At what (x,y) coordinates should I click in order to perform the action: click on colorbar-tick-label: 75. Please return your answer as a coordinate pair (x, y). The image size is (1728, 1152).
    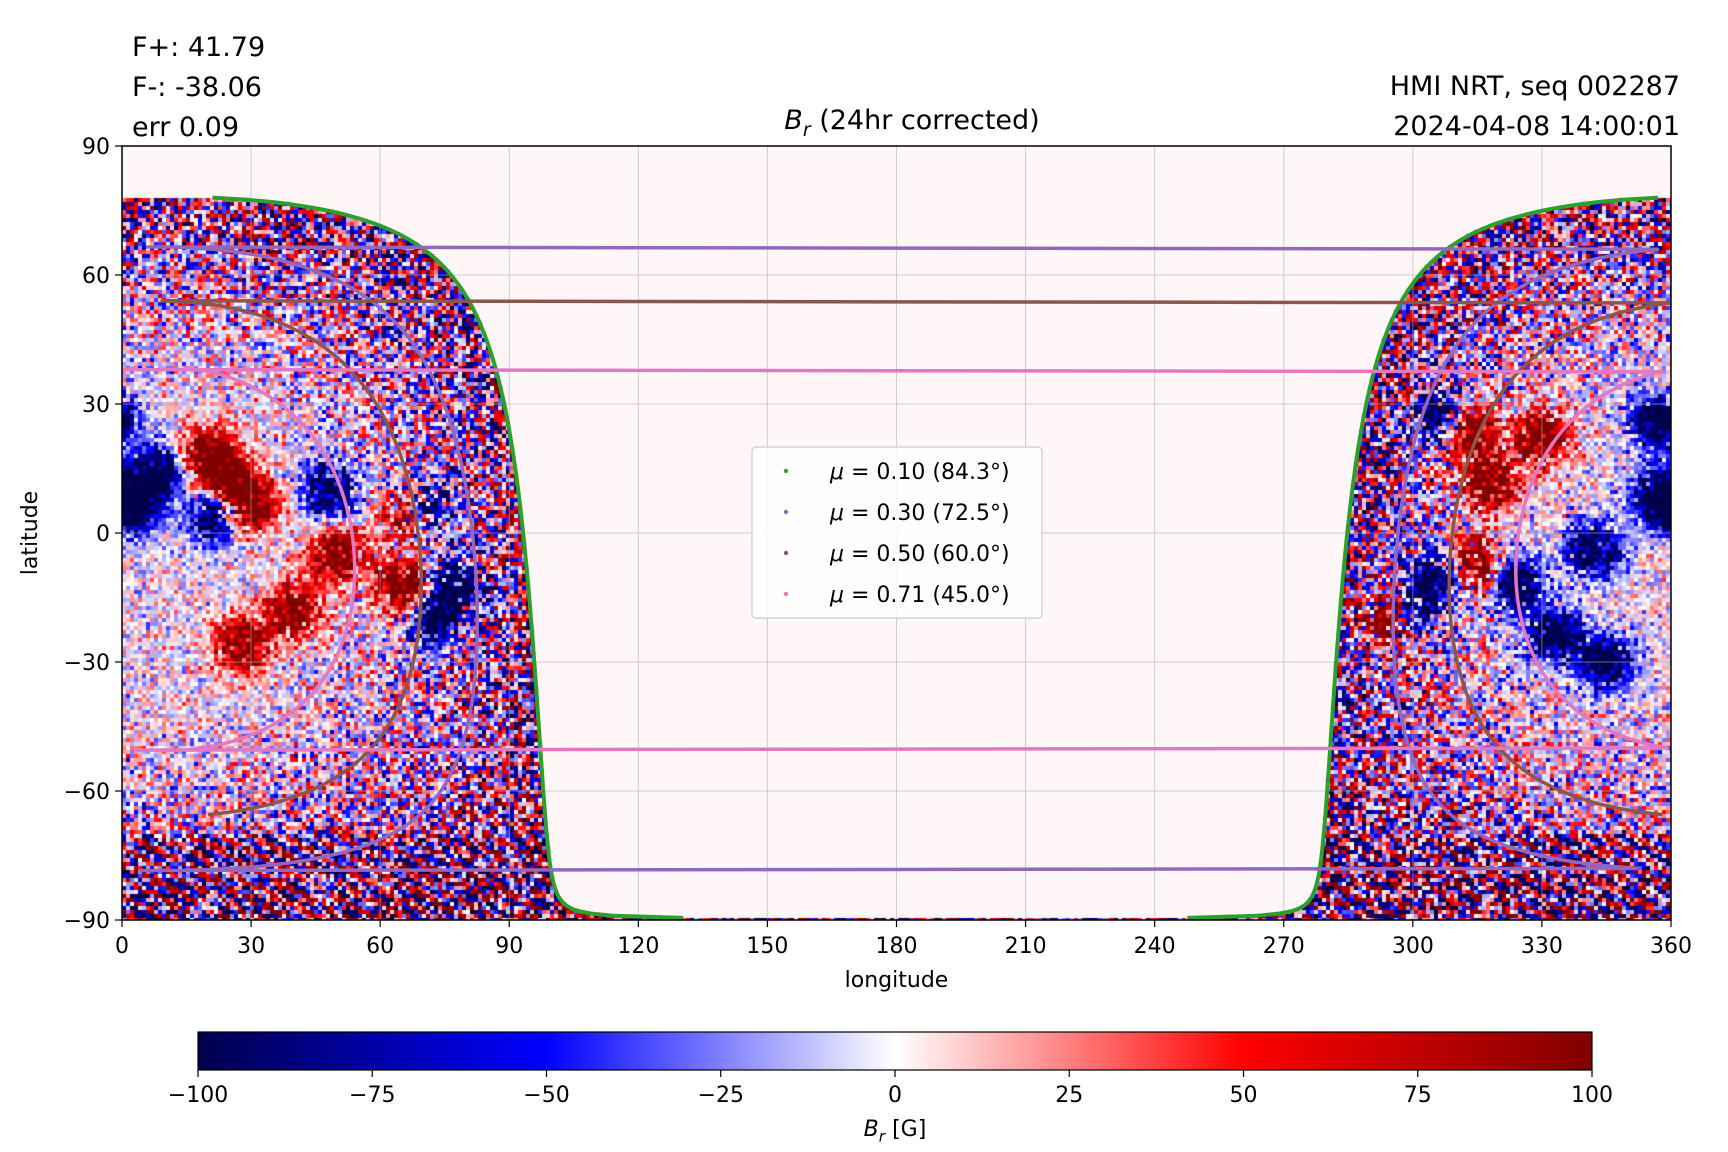
    Looking at the image, I should click on (1418, 1095).